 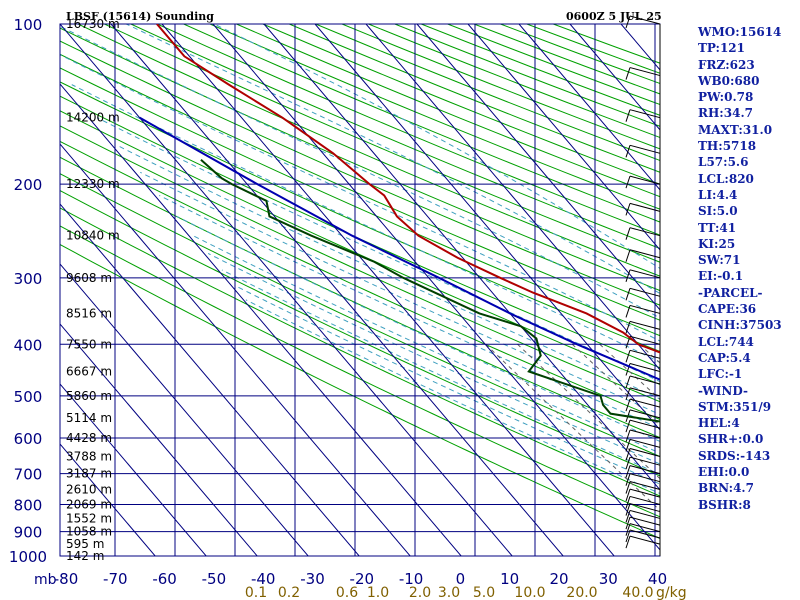 What do you see at coordinates (717, 243) in the screenshot?
I see `index-item: KI:25` at bounding box center [717, 243].